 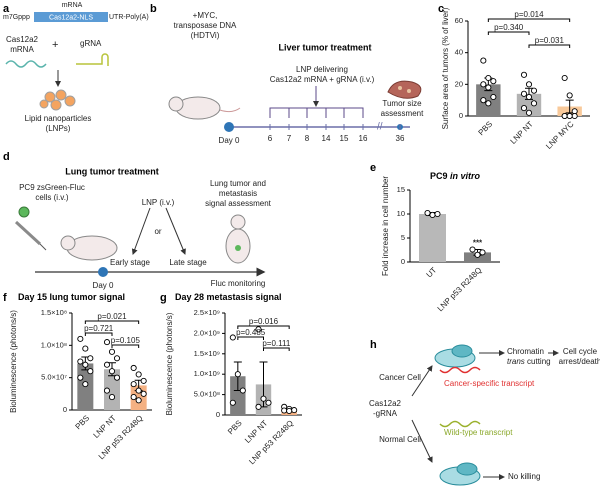 I want to click on day-label: 7, so click(x=289, y=138).